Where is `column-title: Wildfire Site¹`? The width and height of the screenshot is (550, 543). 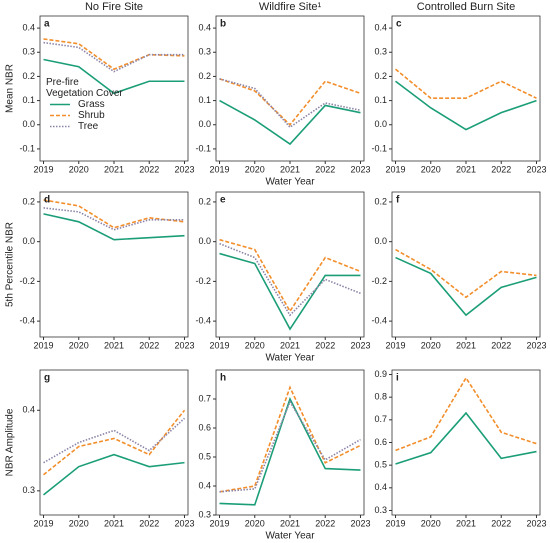
column-title: Wildfire Site¹ is located at coordinates (290, 7).